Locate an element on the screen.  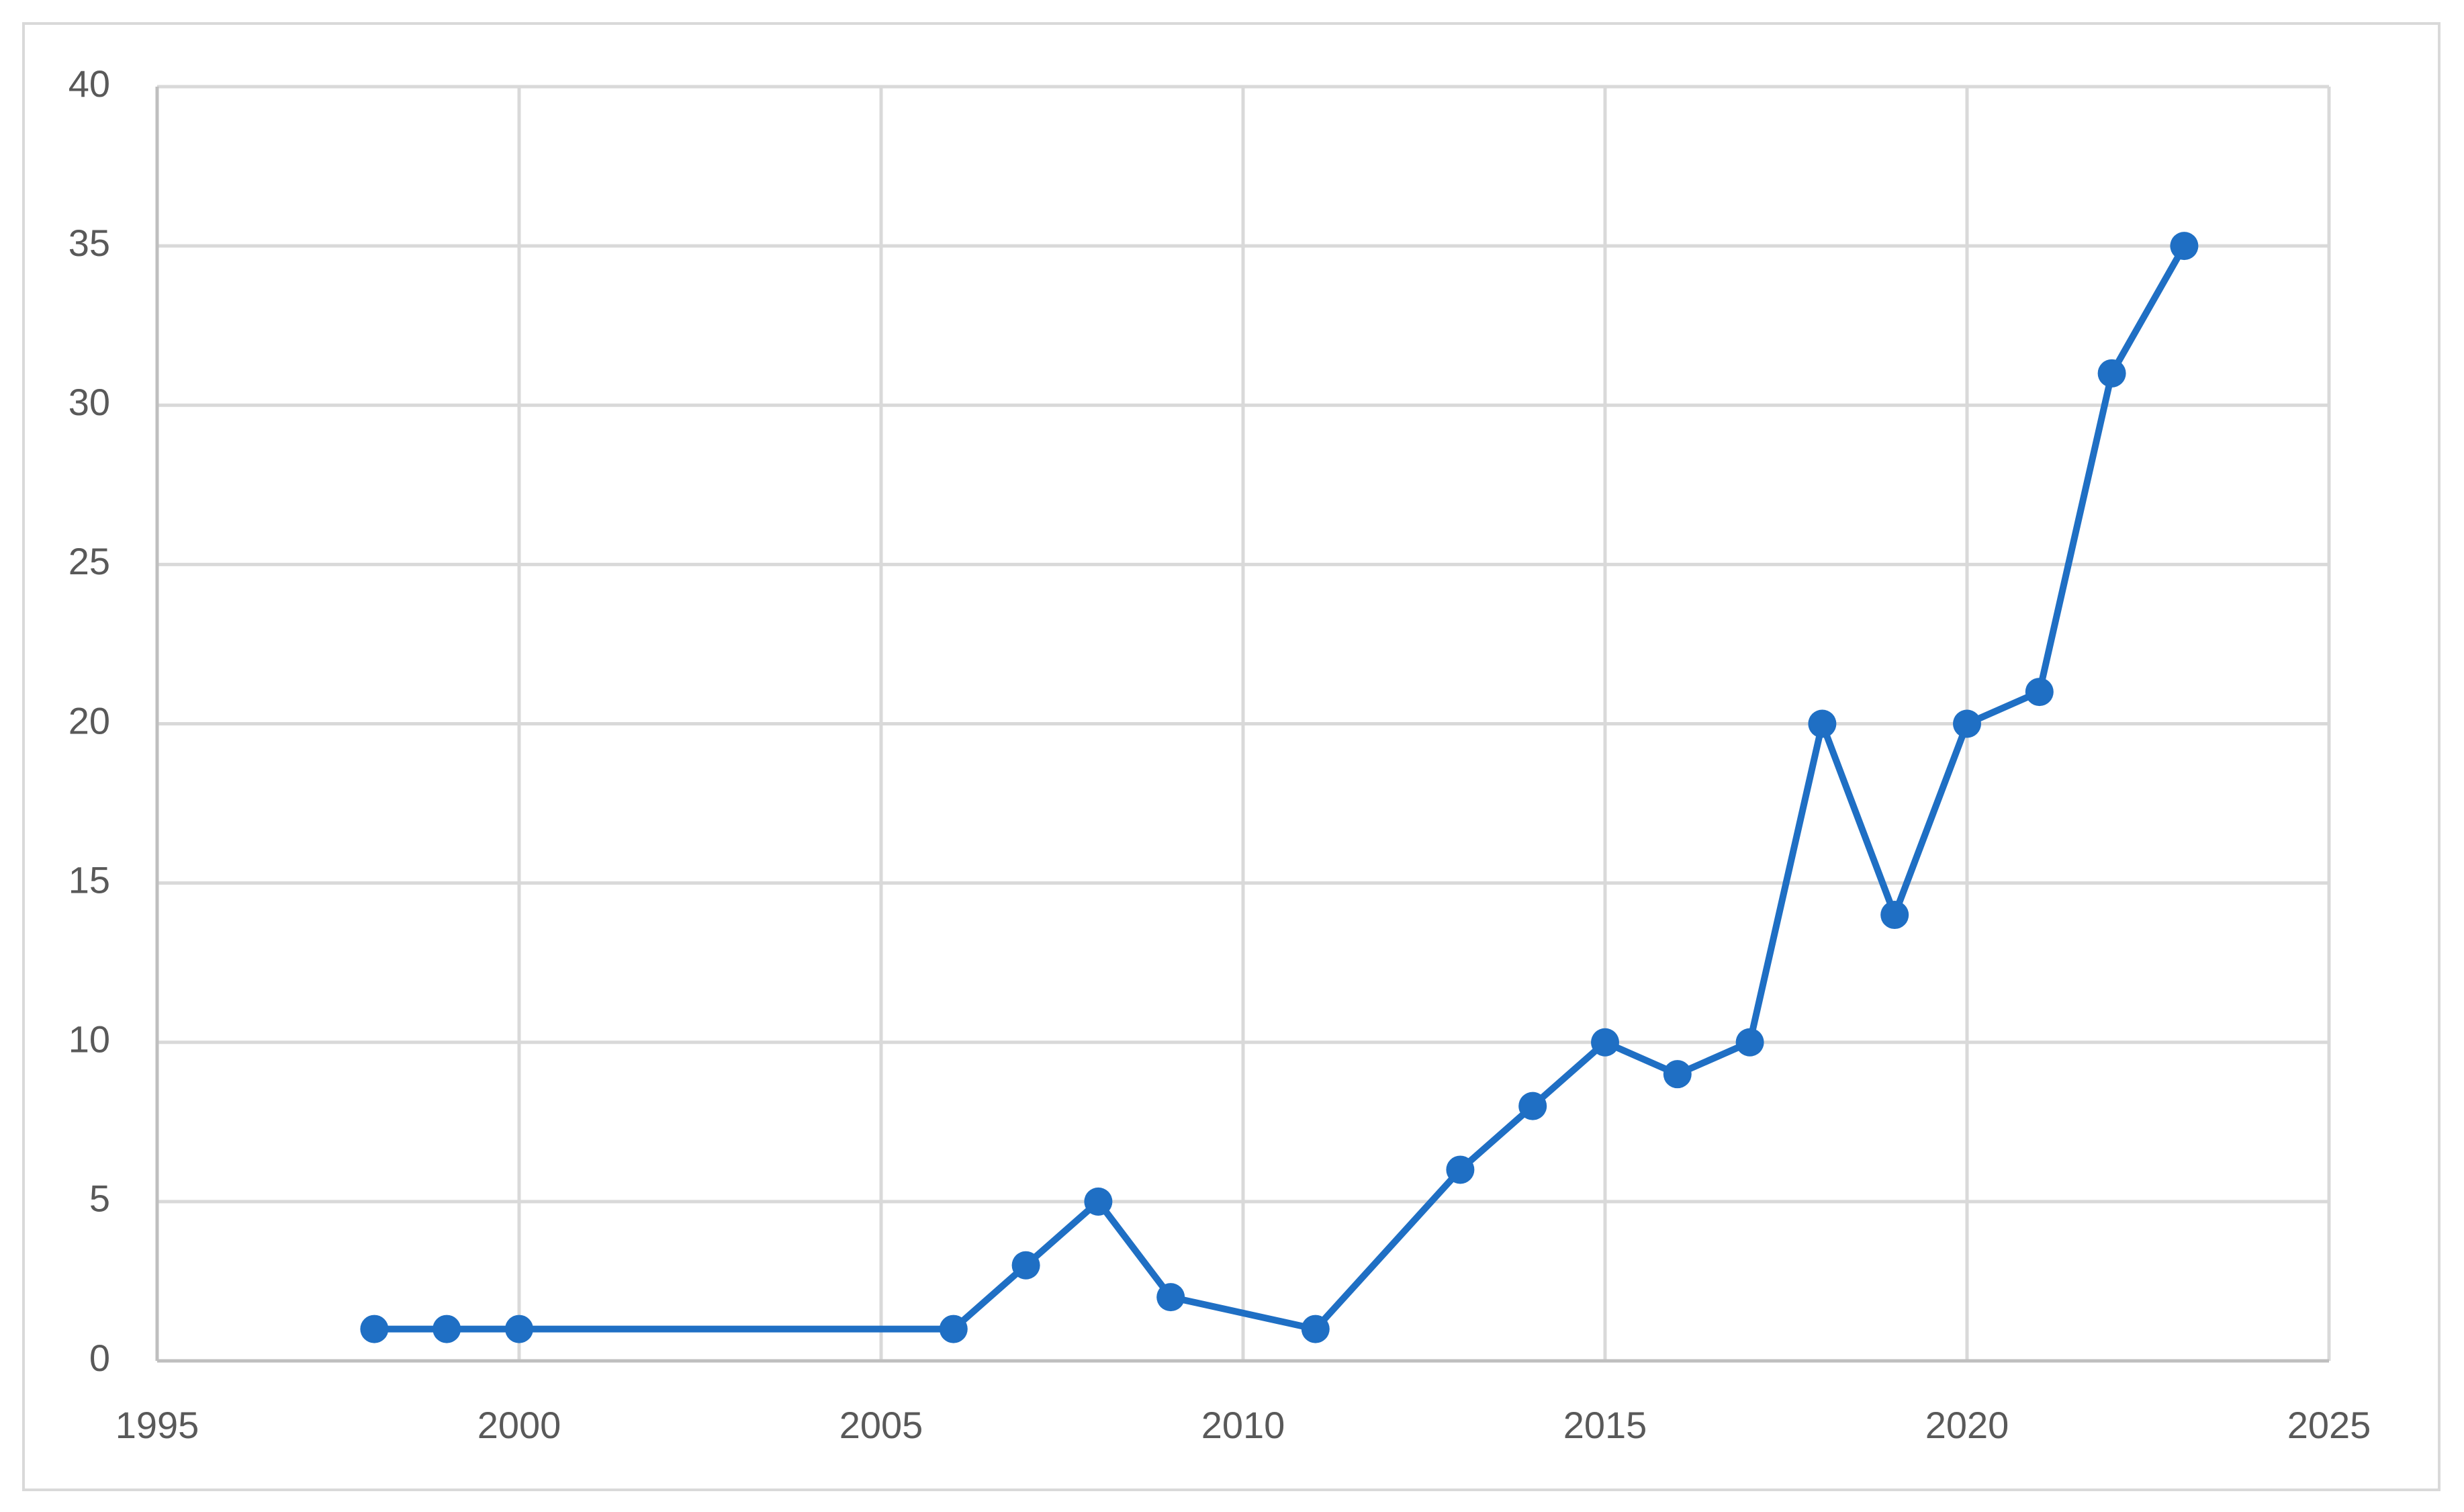
x-tick-label: 2015 is located at coordinates (1605, 1425).